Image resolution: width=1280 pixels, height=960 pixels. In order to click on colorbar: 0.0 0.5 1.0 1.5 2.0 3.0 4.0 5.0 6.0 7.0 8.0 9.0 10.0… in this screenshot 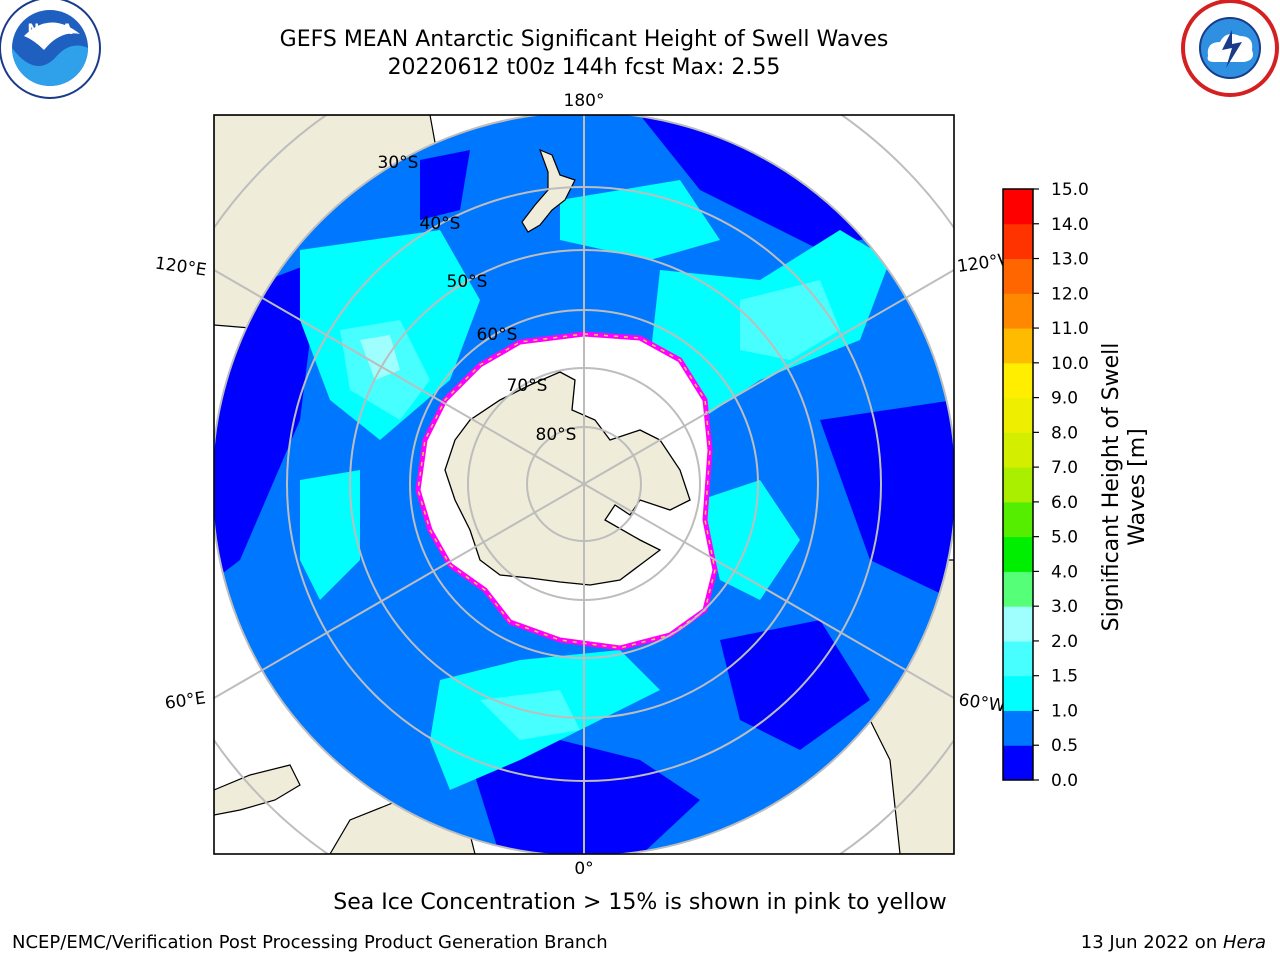, I will do `click(1045, 485)`.